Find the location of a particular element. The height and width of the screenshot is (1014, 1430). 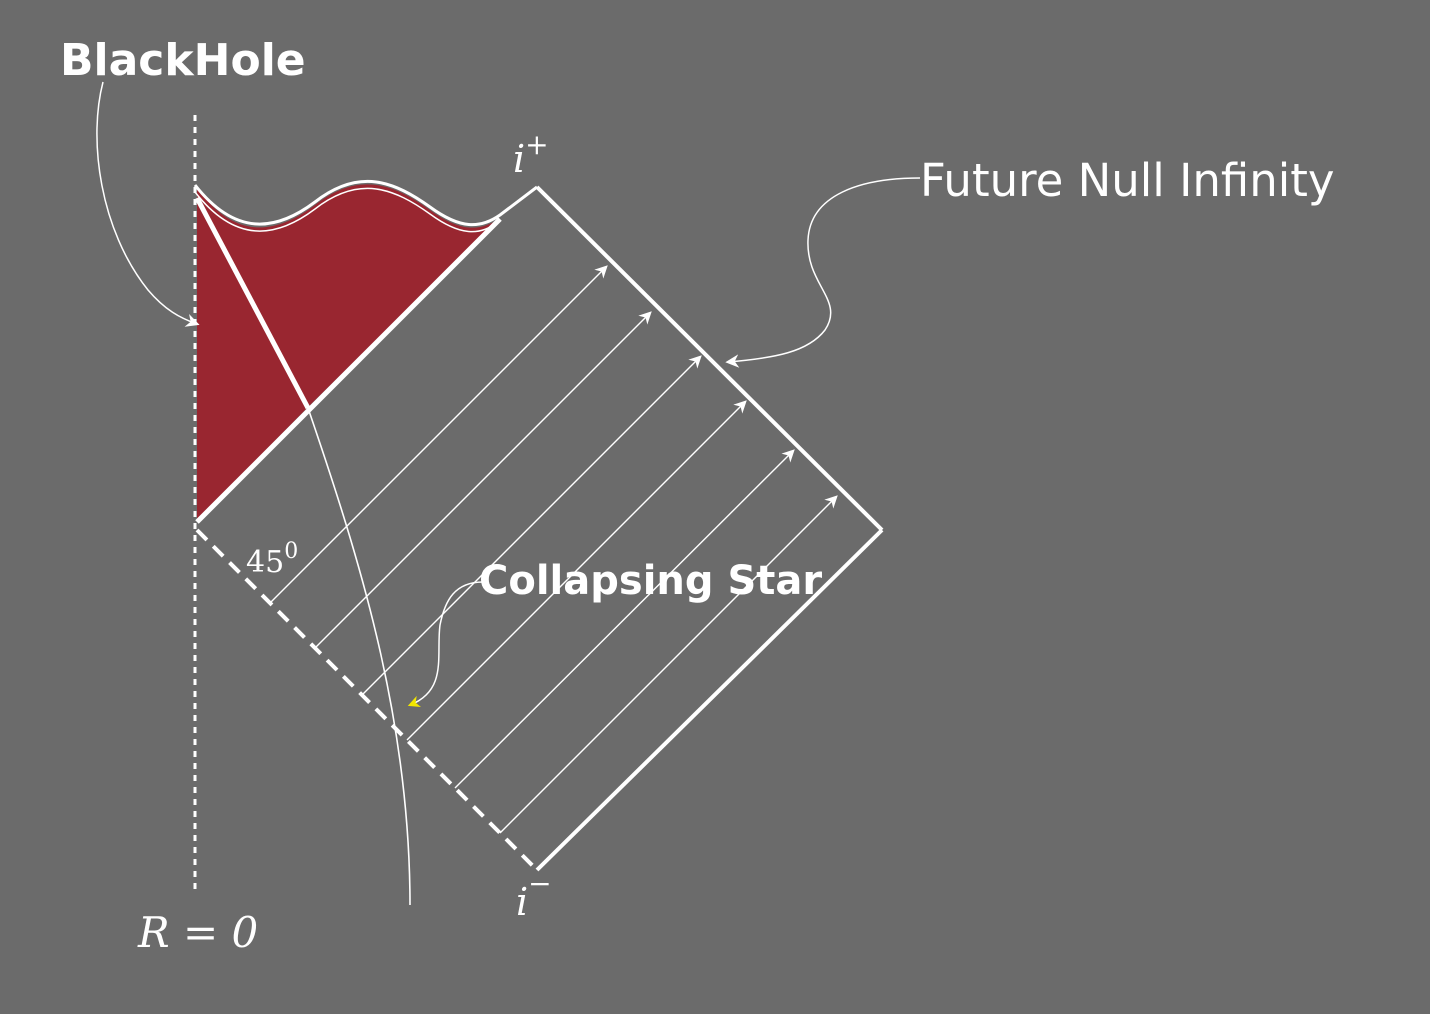

black-hole-region is located at coordinates (348, 352).